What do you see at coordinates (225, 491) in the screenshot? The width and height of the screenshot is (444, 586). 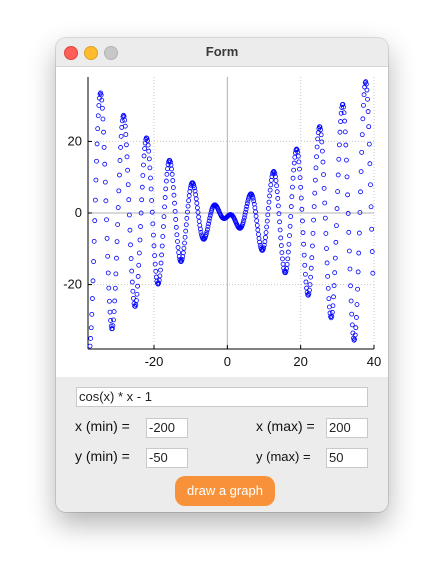 I see `draw-graph-button: draw a graph` at bounding box center [225, 491].